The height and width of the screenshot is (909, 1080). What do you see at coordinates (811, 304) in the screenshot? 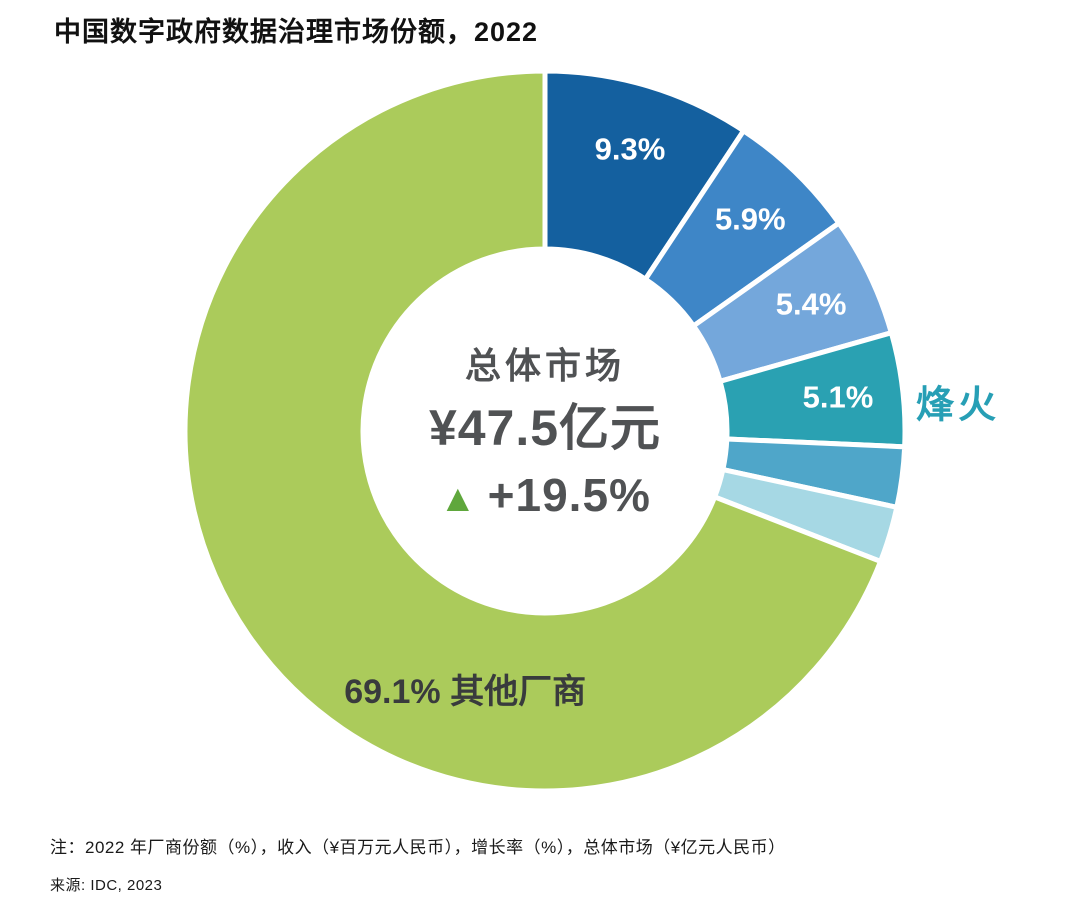
I see `slice-label: 5.4%` at bounding box center [811, 304].